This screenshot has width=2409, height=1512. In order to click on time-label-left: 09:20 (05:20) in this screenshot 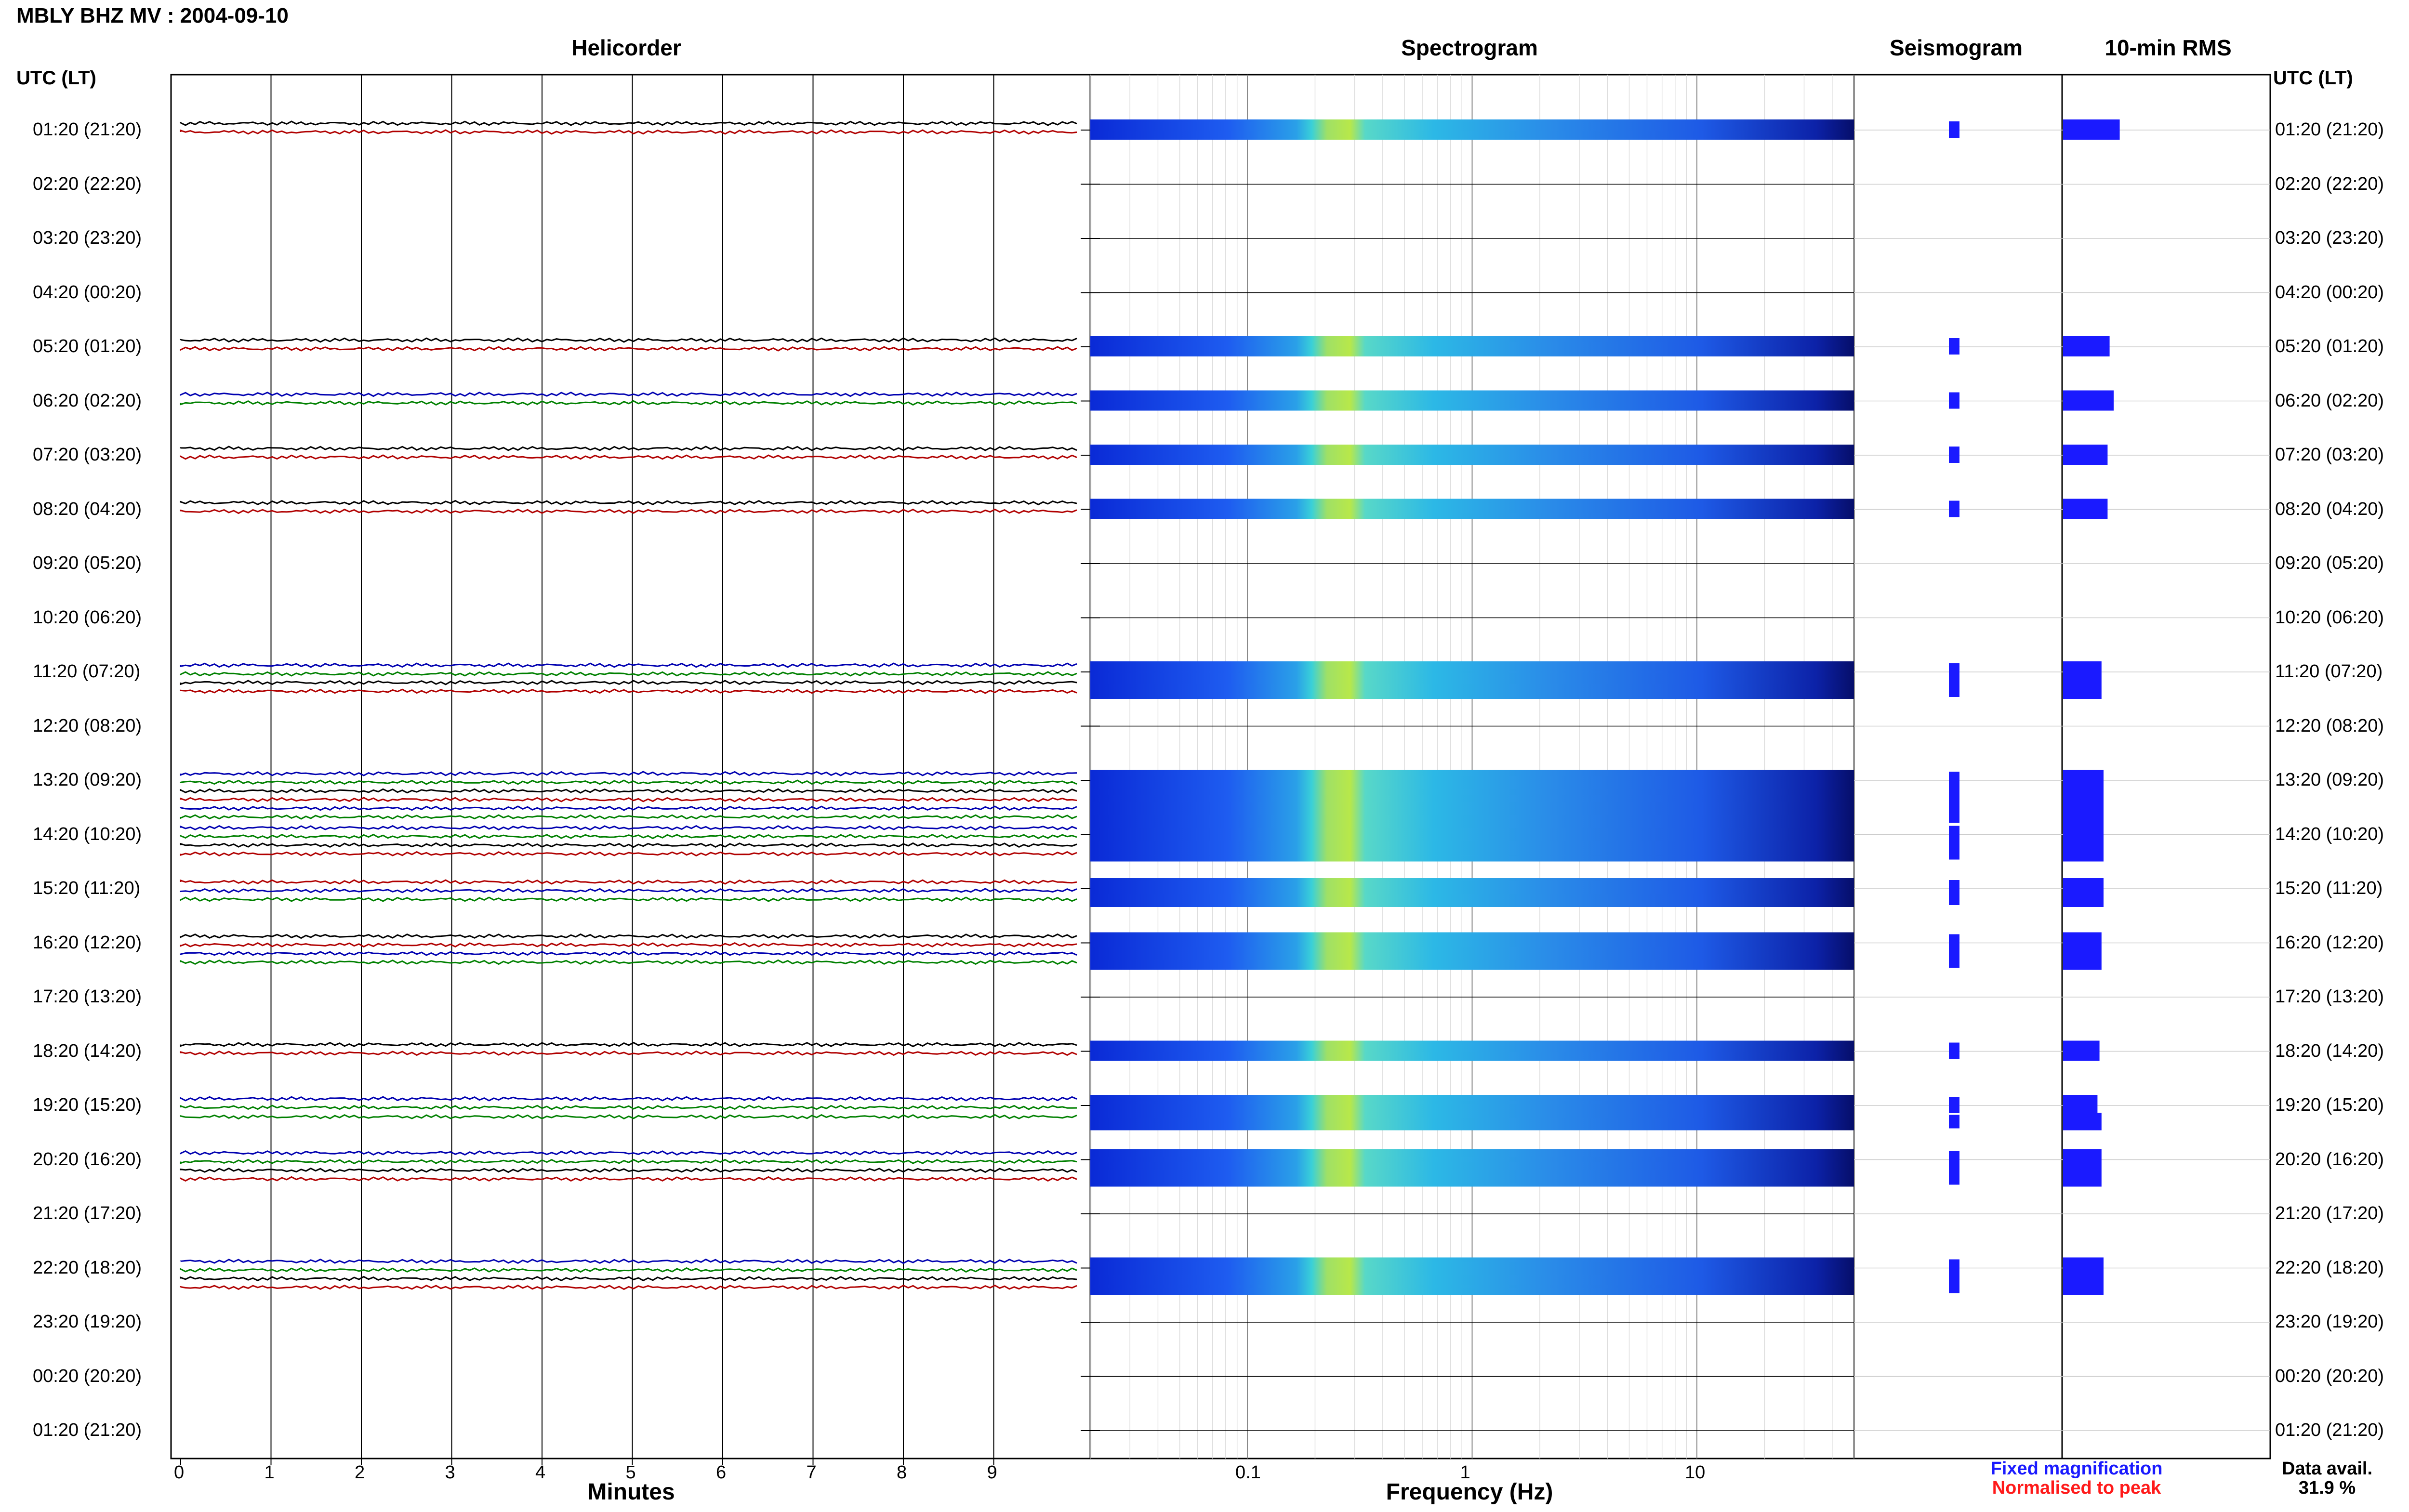, I will do `click(87, 563)`.